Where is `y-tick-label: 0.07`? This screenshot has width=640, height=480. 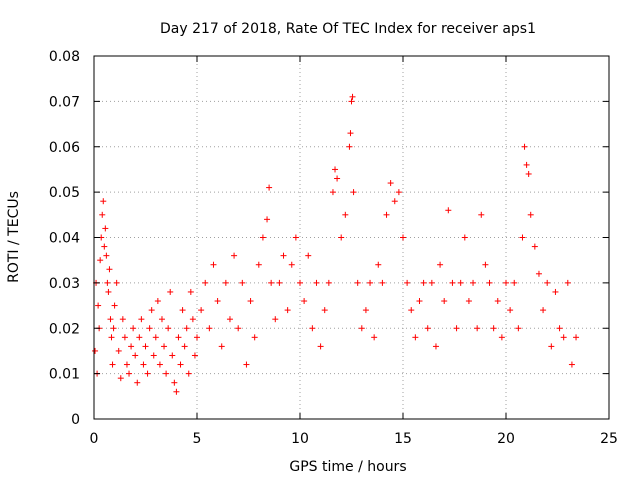 y-tick-label: 0.07 is located at coordinates (64, 102).